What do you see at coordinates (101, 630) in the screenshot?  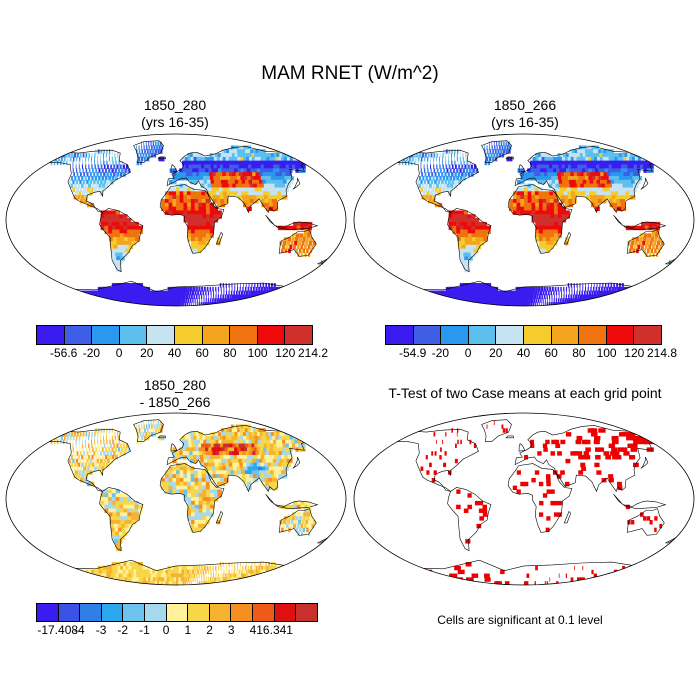 I see `colorbar-tick-label: -3` at bounding box center [101, 630].